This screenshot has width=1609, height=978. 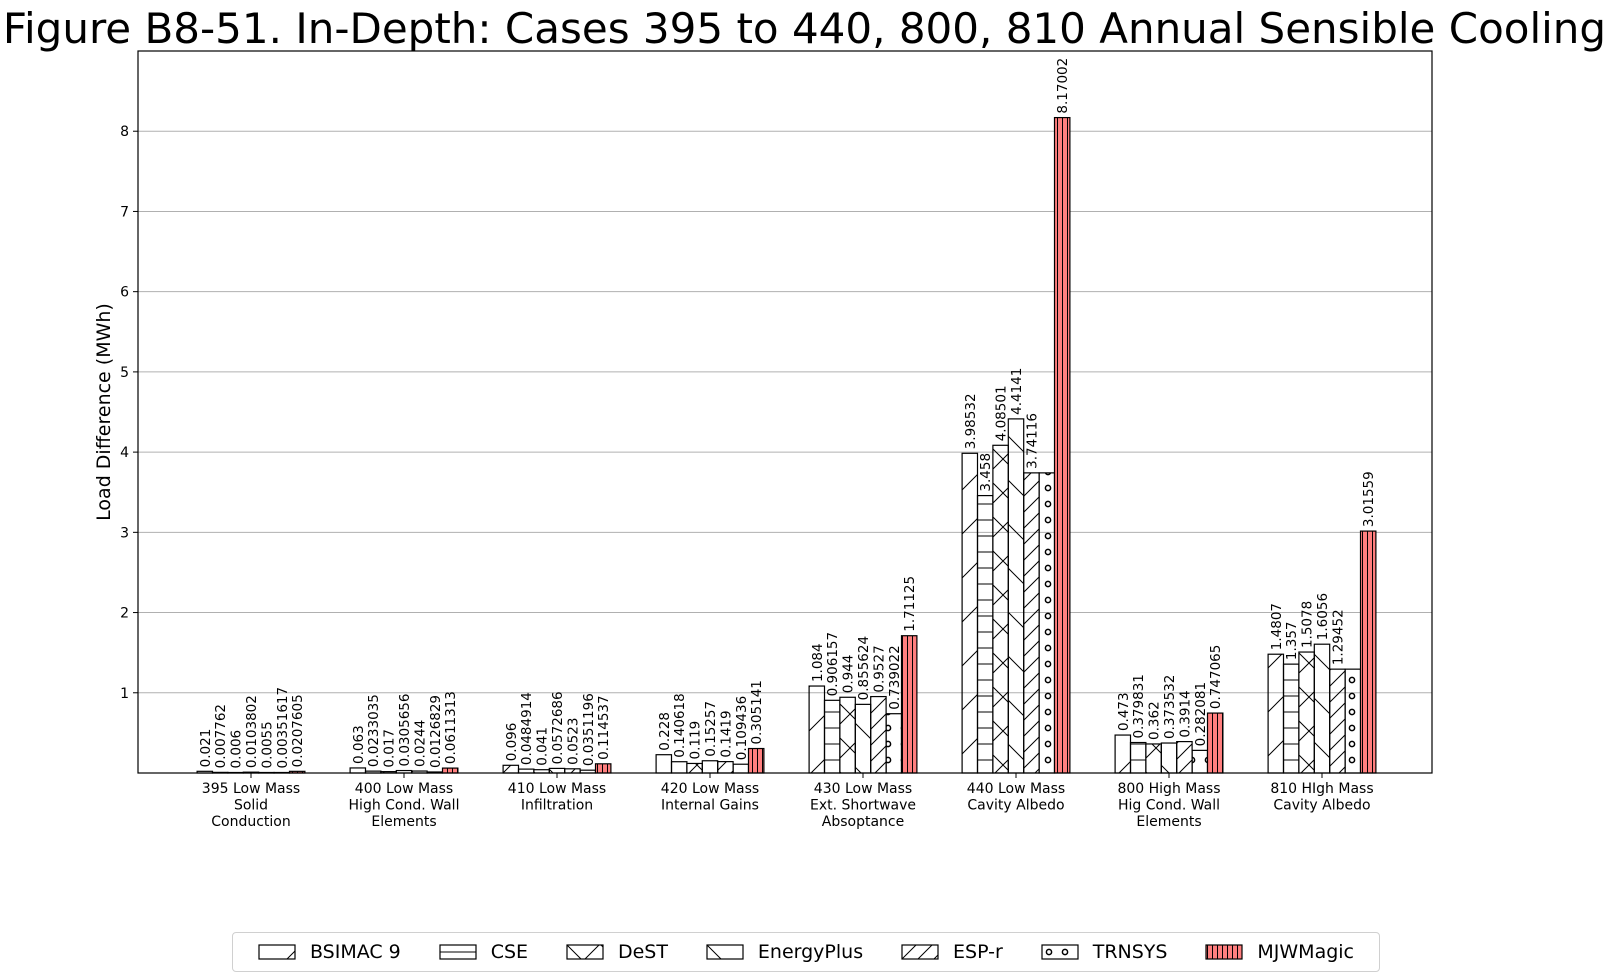 What do you see at coordinates (558, 727) in the screenshot?
I see `data-label: 0.0572686` at bounding box center [558, 727].